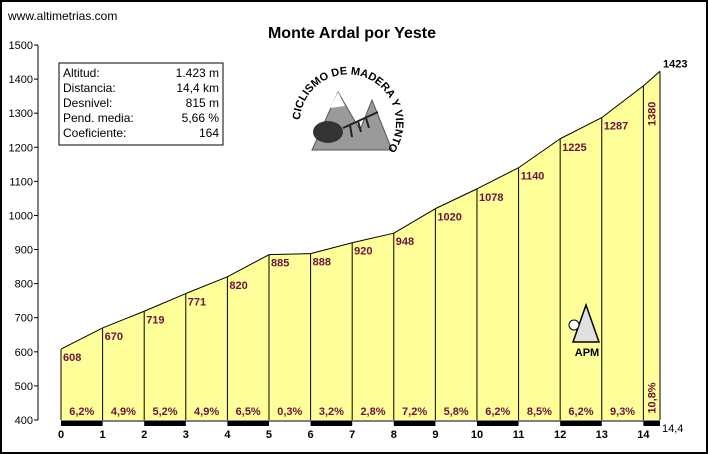  Describe the element at coordinates (533, 177) in the screenshot. I see `altitude-label: 1140` at that location.